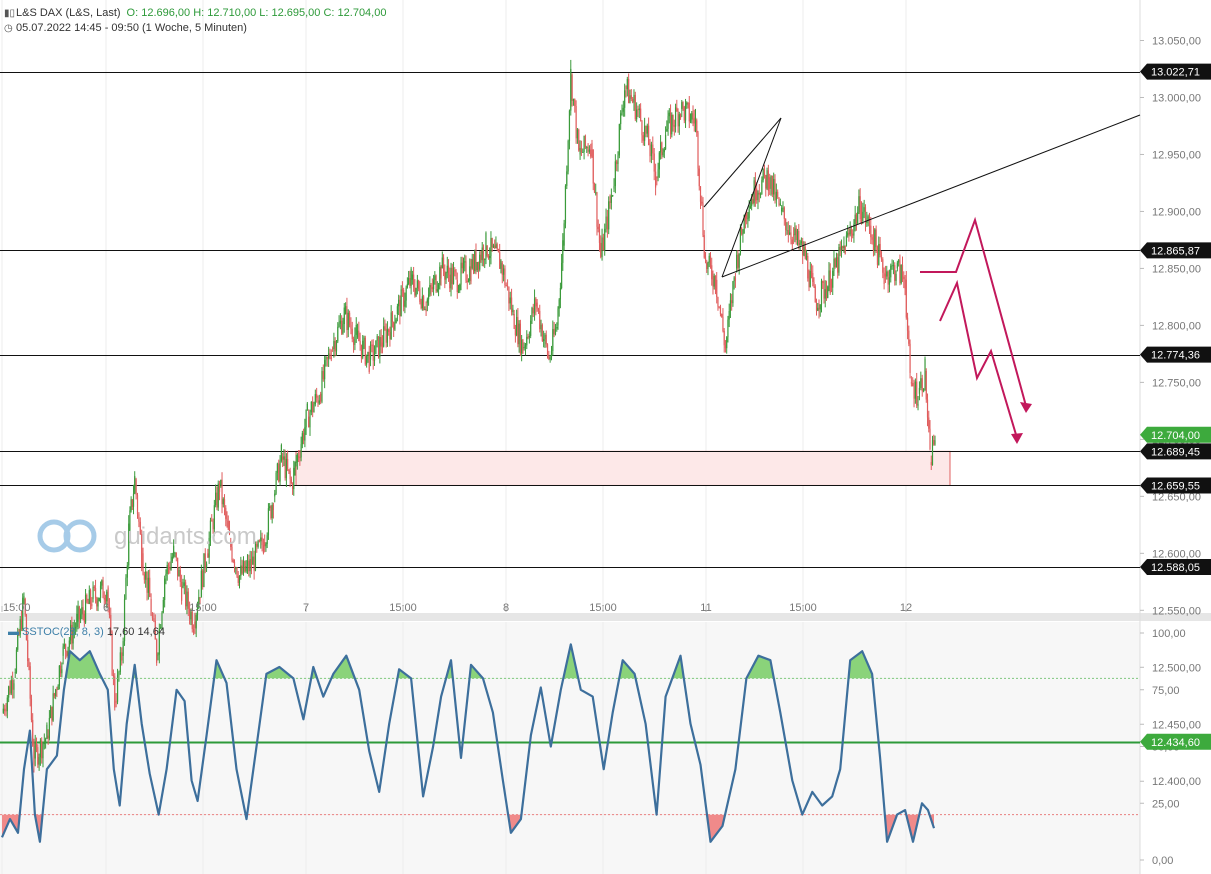 The height and width of the screenshot is (874, 1211). Describe the element at coordinates (1175, 741) in the screenshot. I see `support-tag-box` at that location.